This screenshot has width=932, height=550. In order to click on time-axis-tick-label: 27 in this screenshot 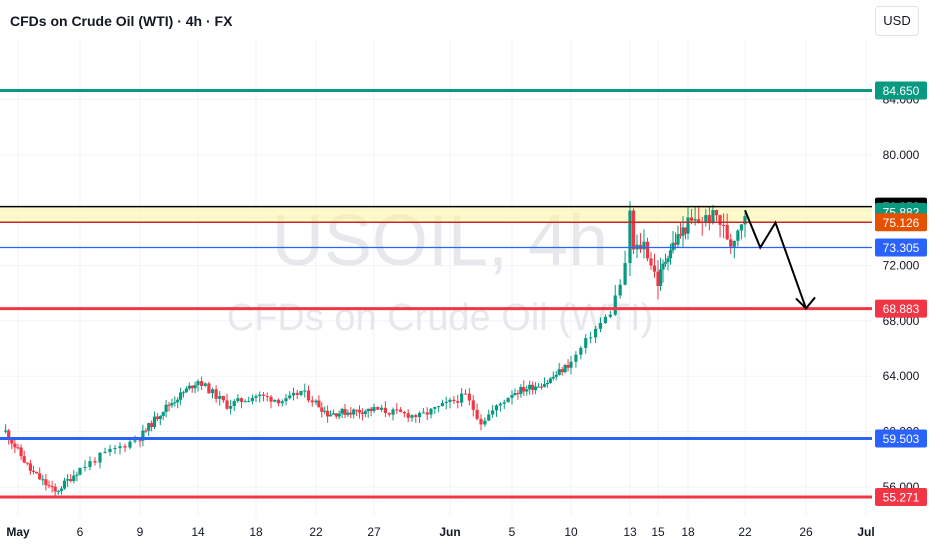, I will do `click(374, 532)`.